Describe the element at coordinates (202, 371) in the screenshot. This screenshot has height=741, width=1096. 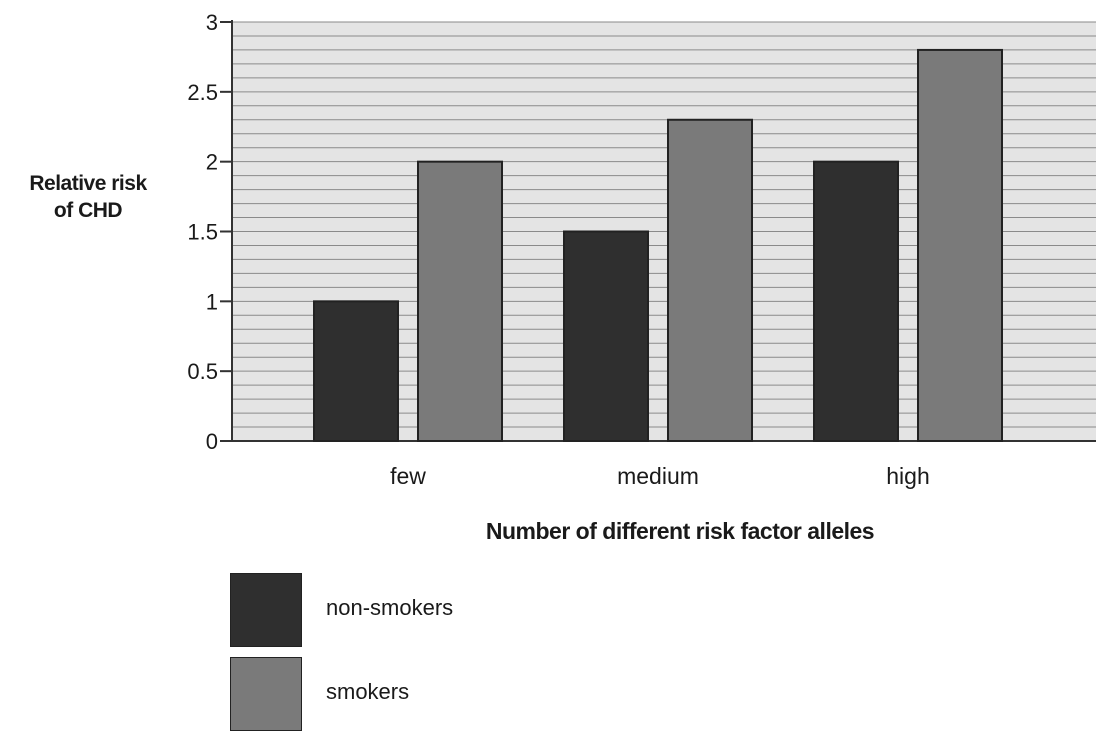
I see `y-tick-label: 0.5` at that location.